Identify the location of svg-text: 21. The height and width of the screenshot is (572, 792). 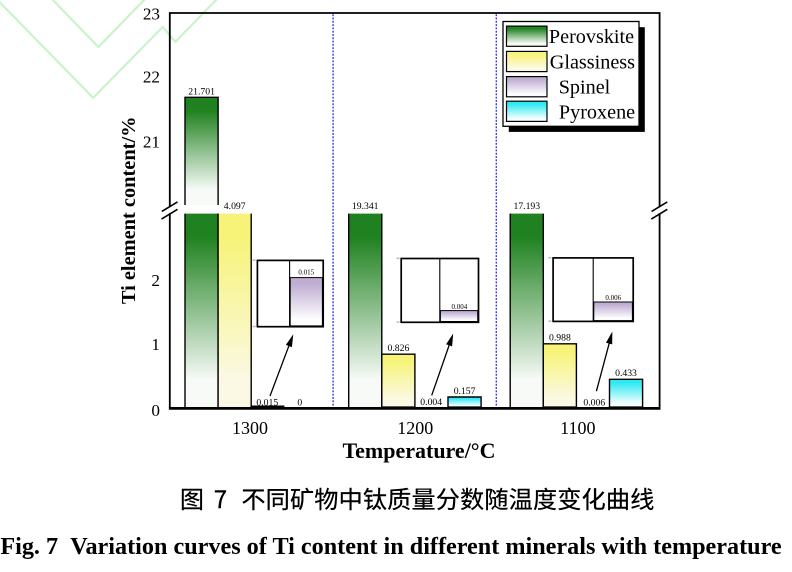
(151, 142).